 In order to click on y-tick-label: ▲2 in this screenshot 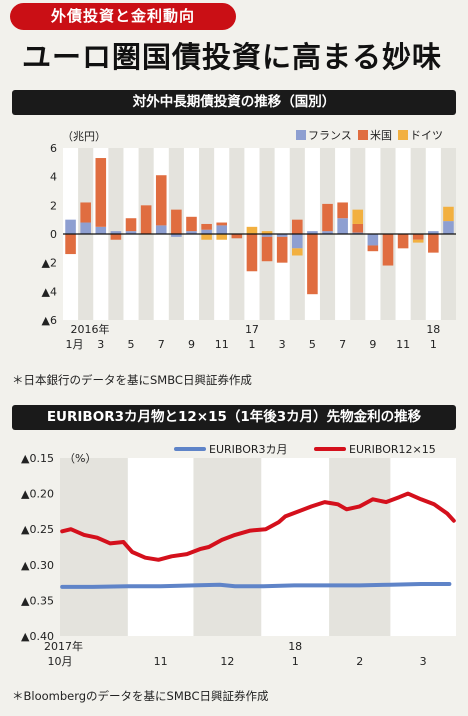, I will do `click(49, 263)`.